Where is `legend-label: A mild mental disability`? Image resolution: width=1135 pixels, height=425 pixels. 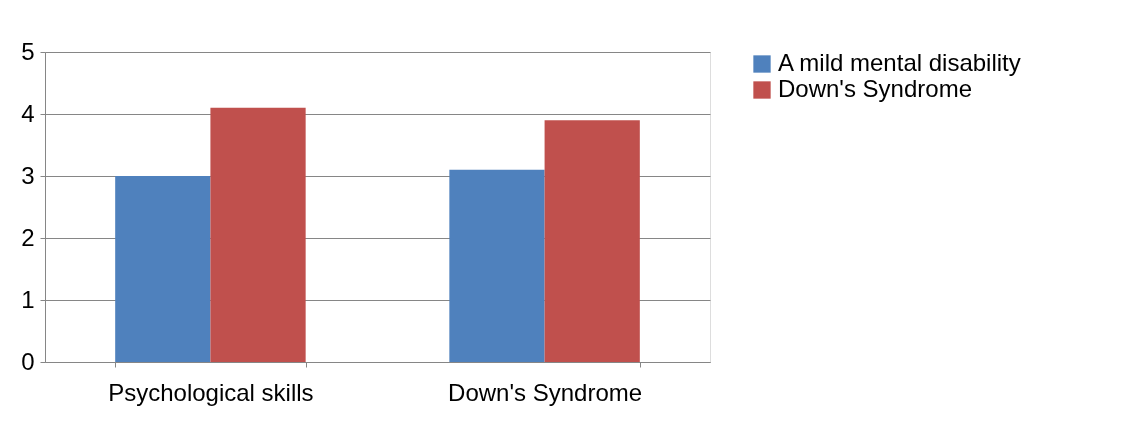 legend-label: A mild mental disability is located at coordinates (899, 62).